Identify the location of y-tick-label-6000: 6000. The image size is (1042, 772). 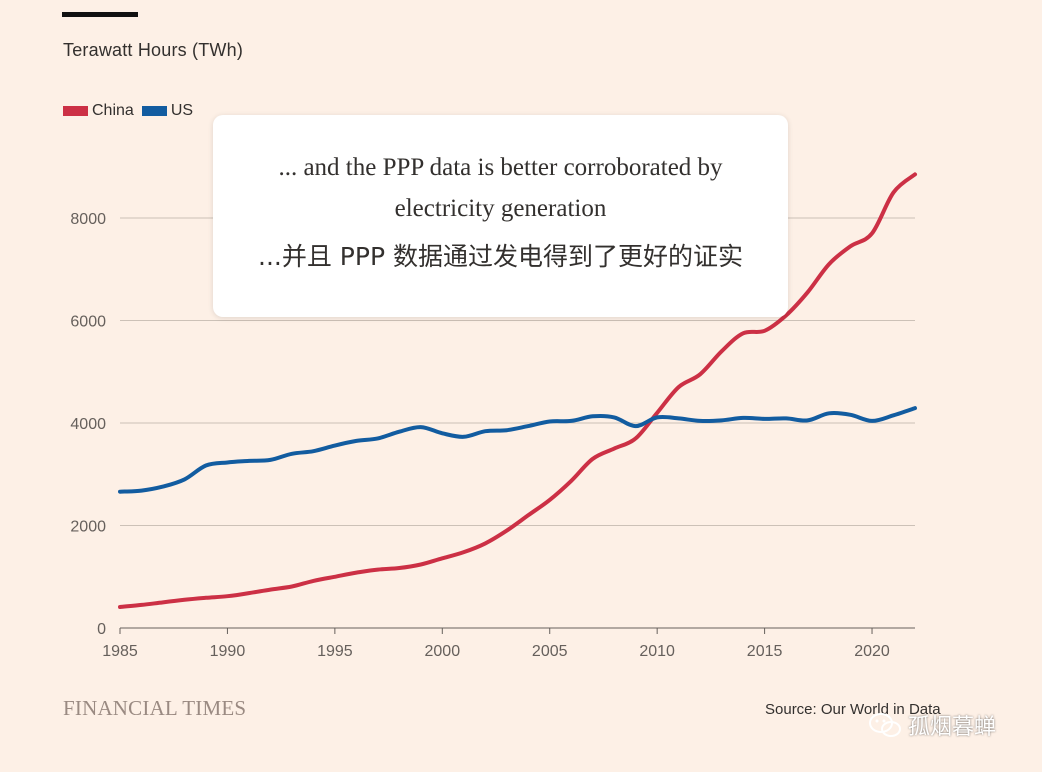
(88, 322).